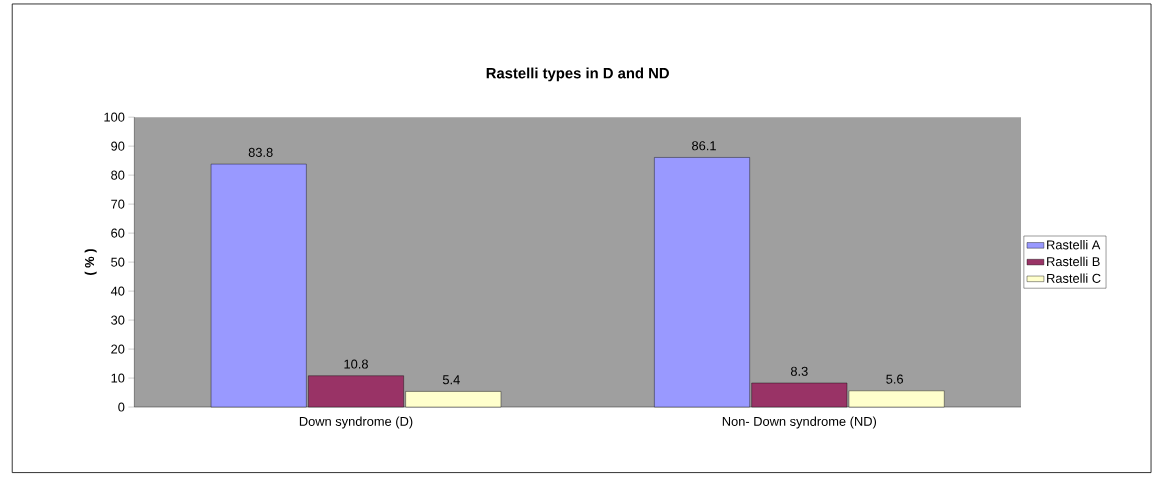 The height and width of the screenshot is (477, 1155). I want to click on chart-title: Rastelli types in D and ND, so click(577, 74).